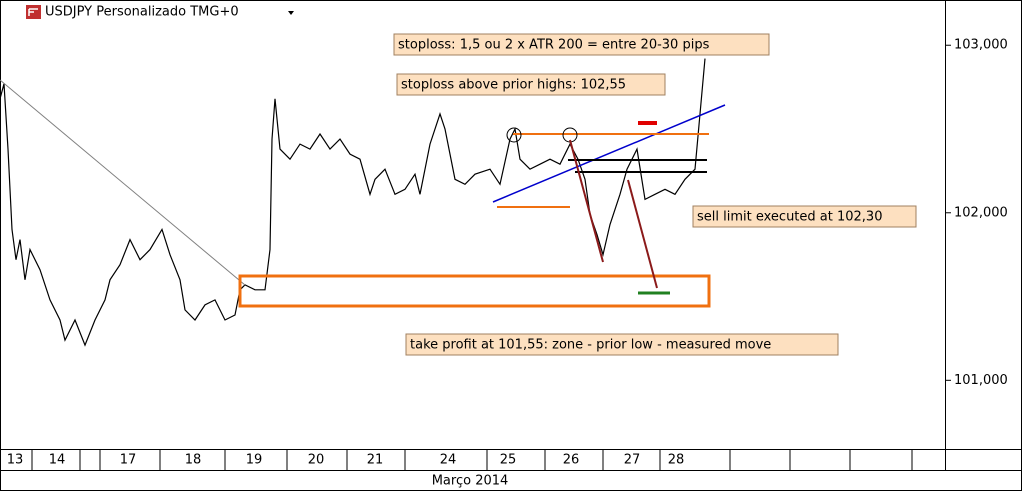  I want to click on high-marker, so click(514, 135).